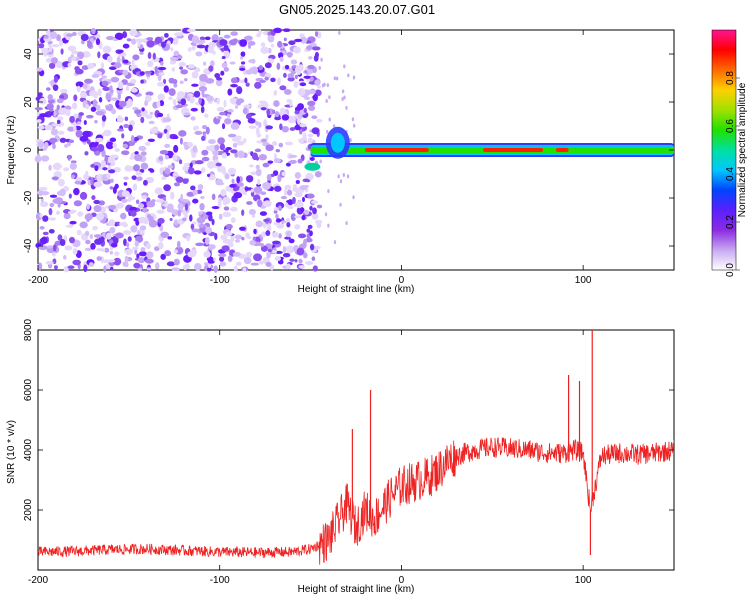 The image size is (750, 600). I want to click on x-tick-label: -200, so click(38, 580).